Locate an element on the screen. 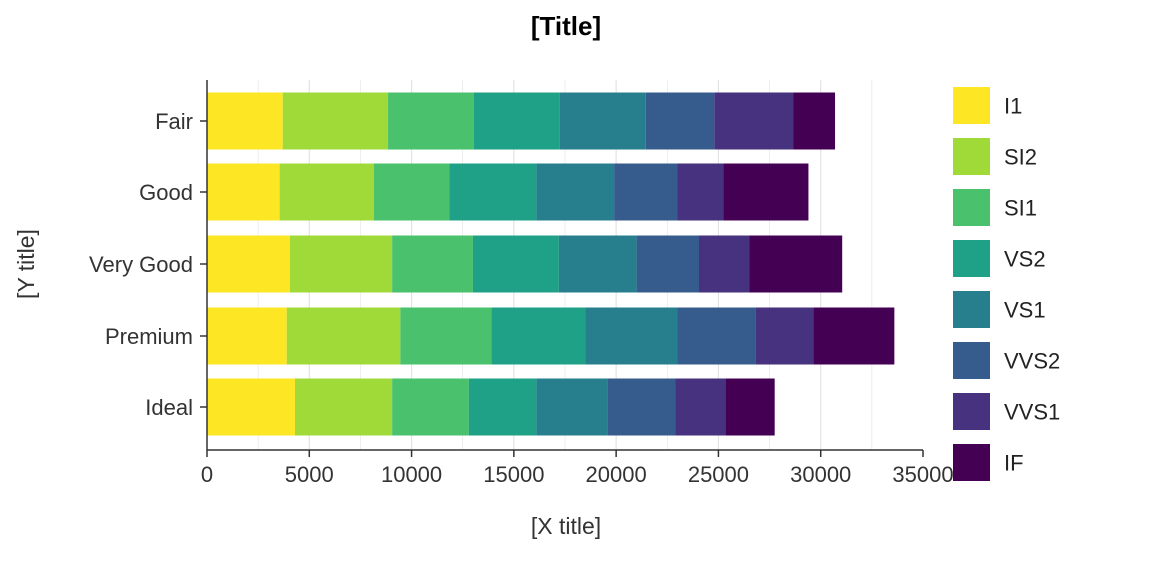  legend: I1 SI2 SI1 VS2 VS1 VVS2 VVS1 IF is located at coordinates (1006, 284).